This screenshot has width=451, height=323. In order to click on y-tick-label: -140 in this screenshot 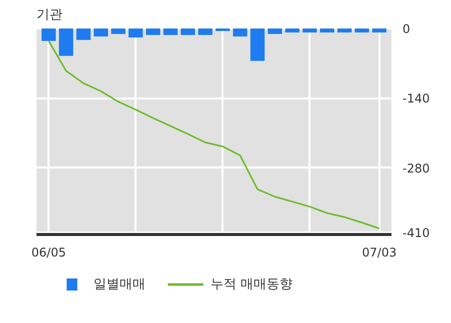, I will do `click(416, 99)`.